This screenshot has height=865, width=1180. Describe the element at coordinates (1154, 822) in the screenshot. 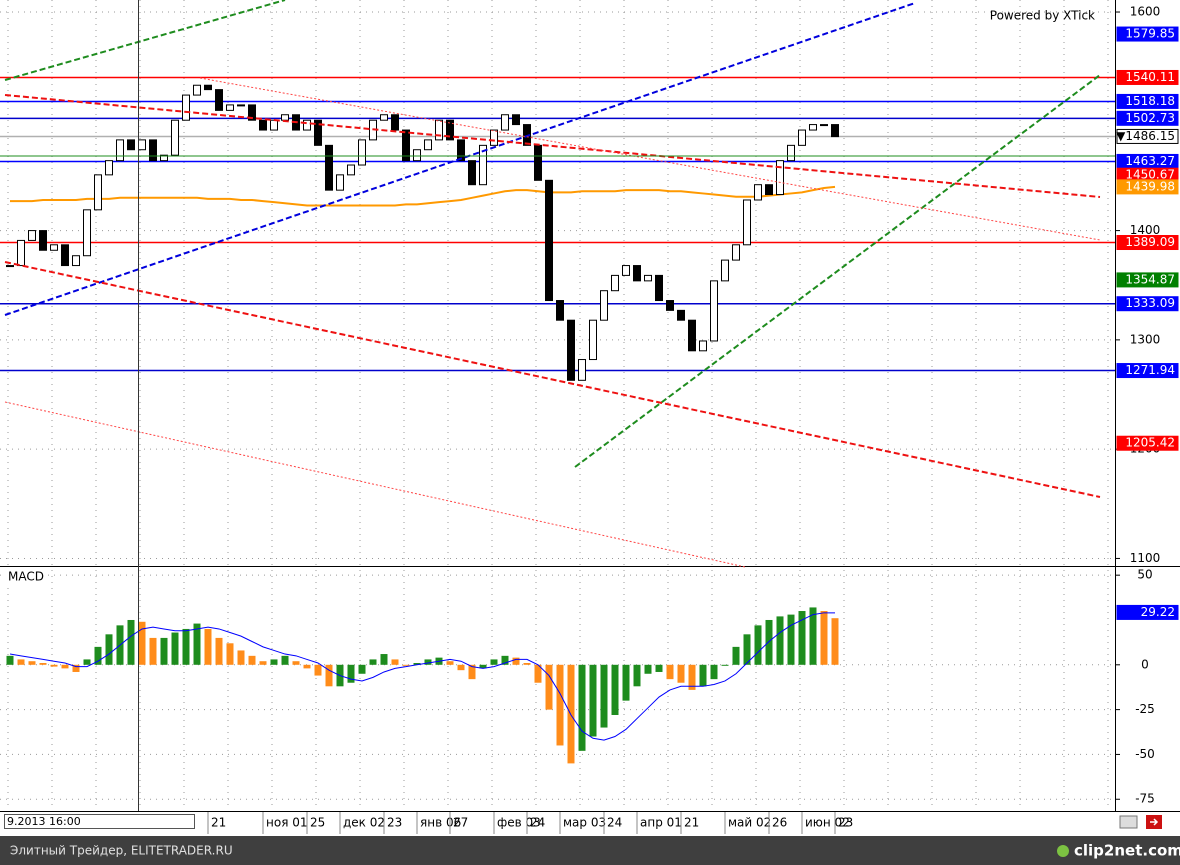

I see `exit-icon` at that location.